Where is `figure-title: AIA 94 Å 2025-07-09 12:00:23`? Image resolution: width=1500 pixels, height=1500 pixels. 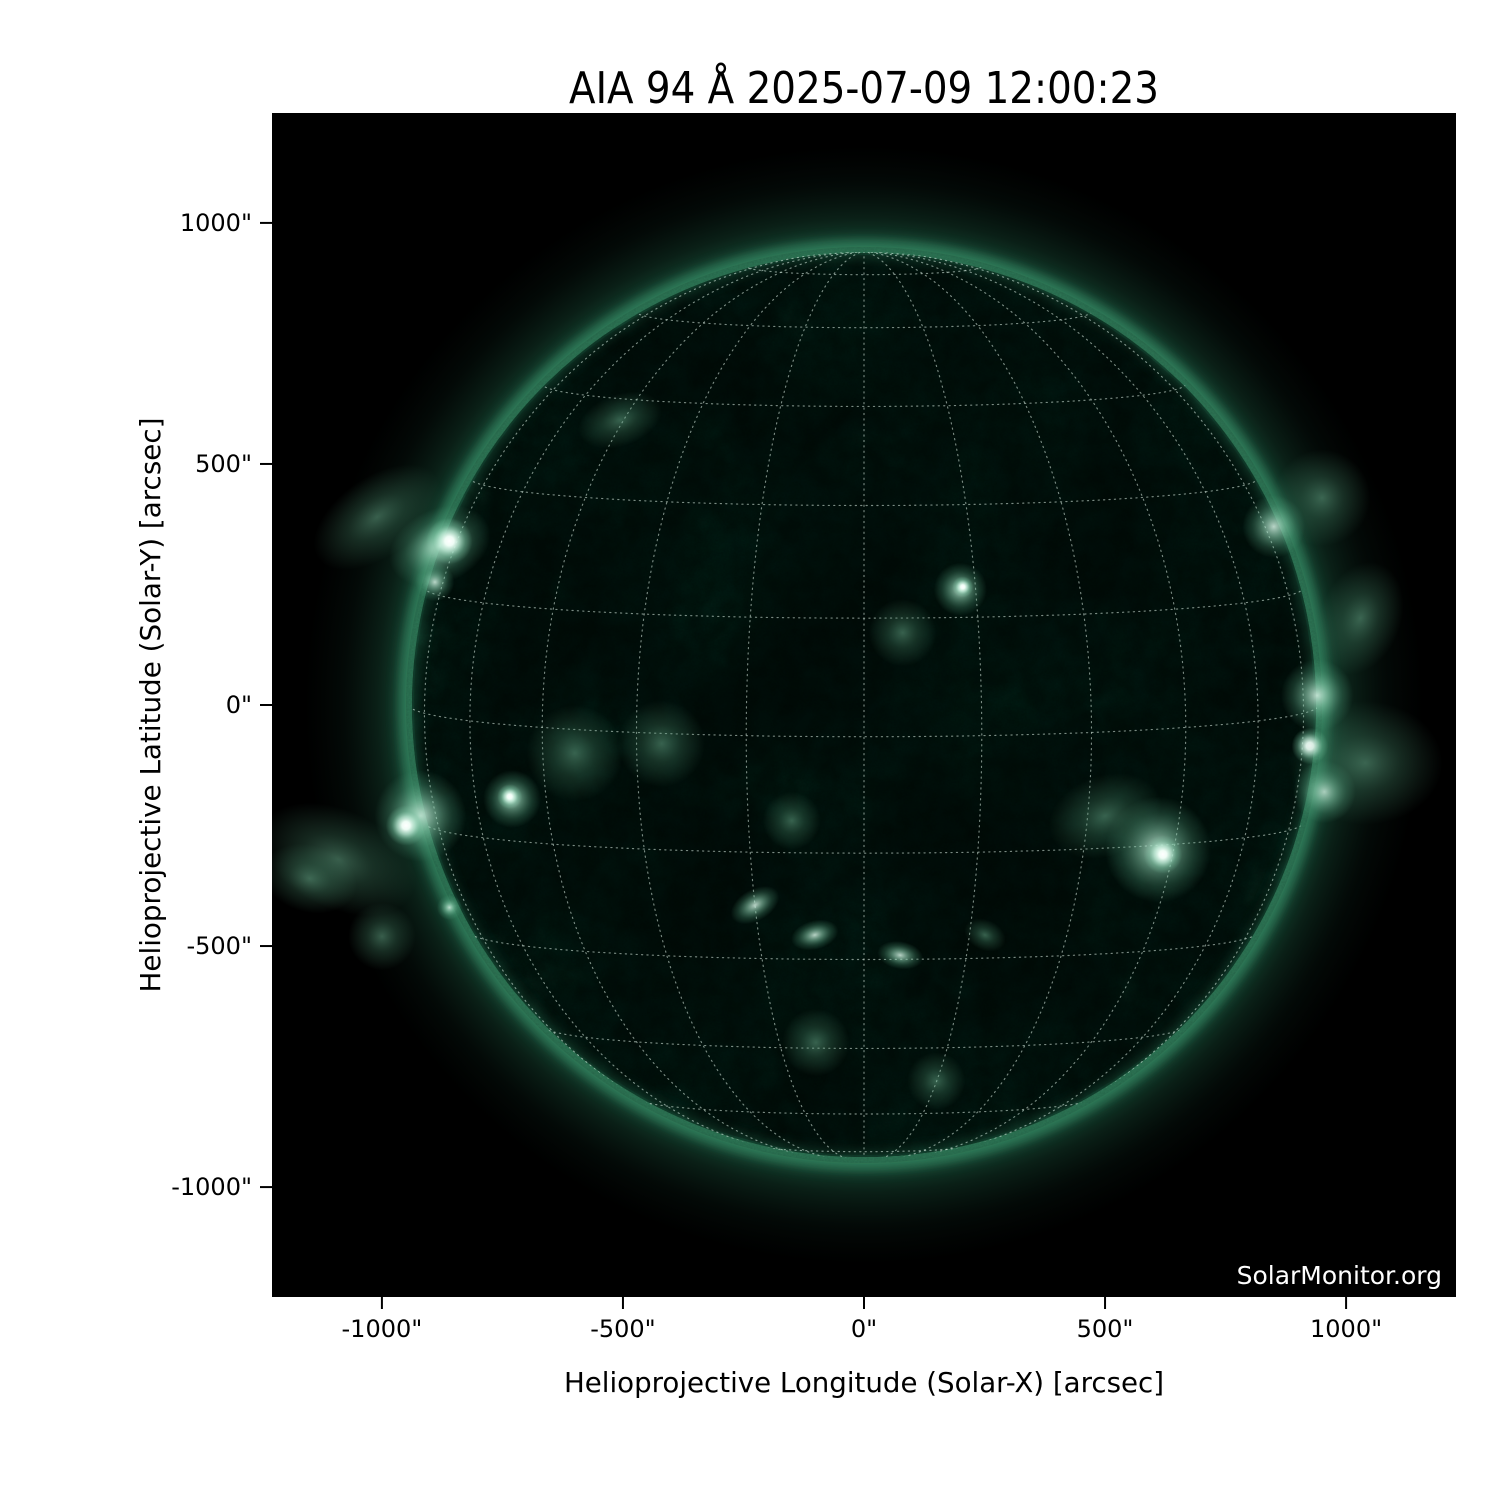
figure-title: AIA 94 Å 2025-07-09 12:00:23 is located at coordinates (864, 87).